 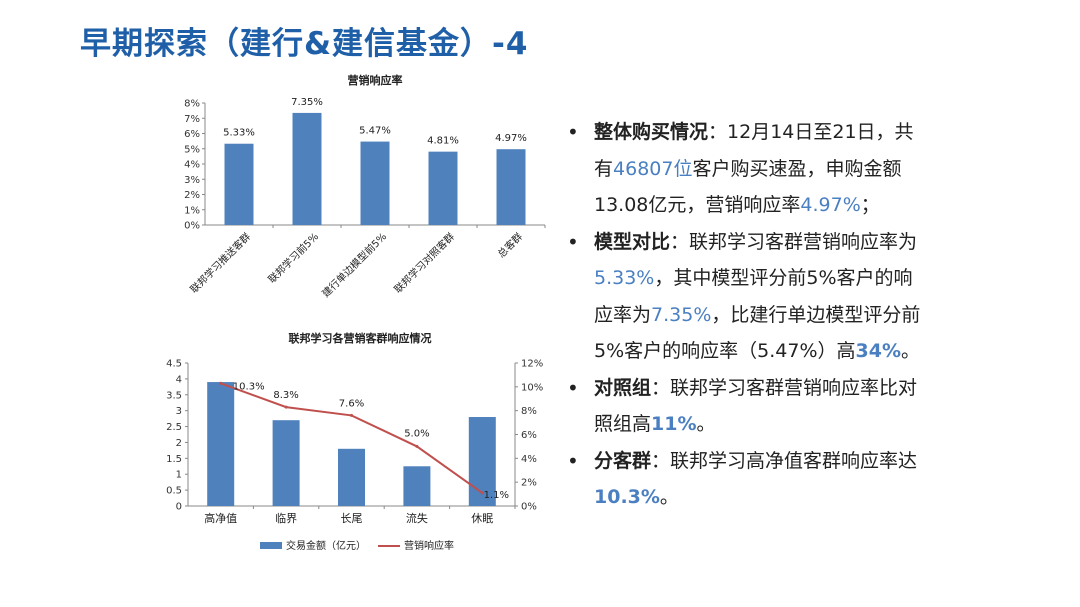 What do you see at coordinates (757, 333) in the screenshot?
I see `bullet-text: ，比建行单边模型评分前5%客户的响应率（5.47%）高` at bounding box center [757, 333].